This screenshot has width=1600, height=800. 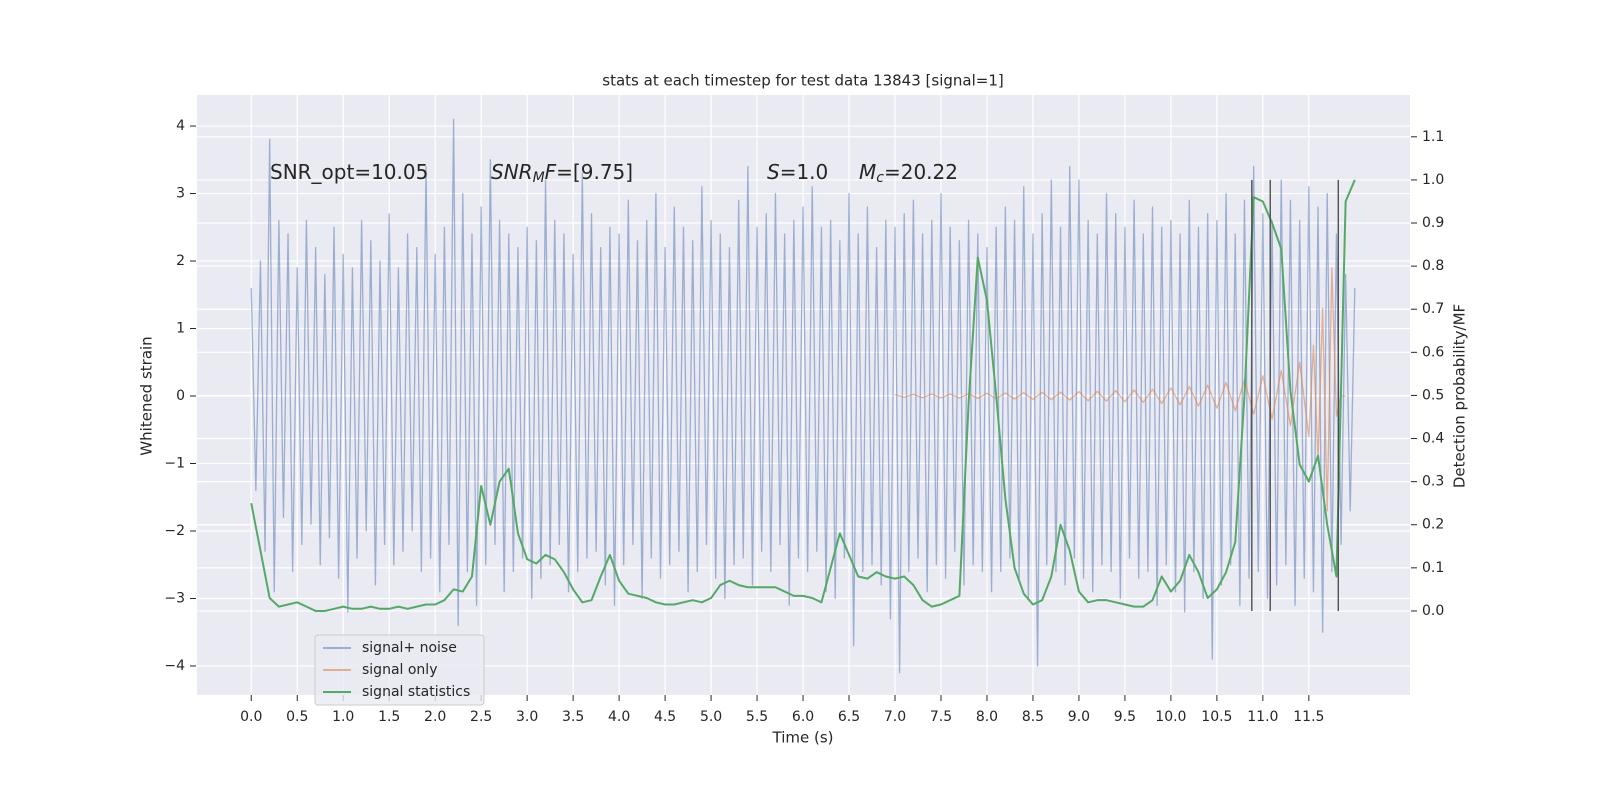 I want to click on x-tick-label: 11.5, so click(x=1308, y=717).